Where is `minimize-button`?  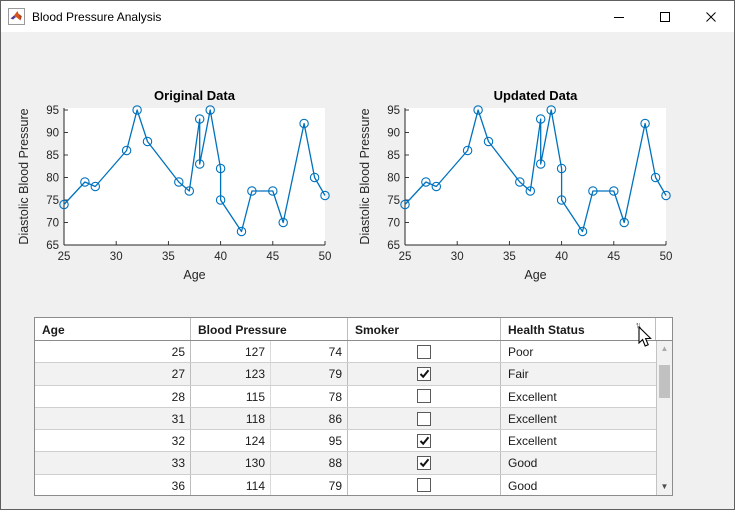
minimize-button is located at coordinates (619, 16).